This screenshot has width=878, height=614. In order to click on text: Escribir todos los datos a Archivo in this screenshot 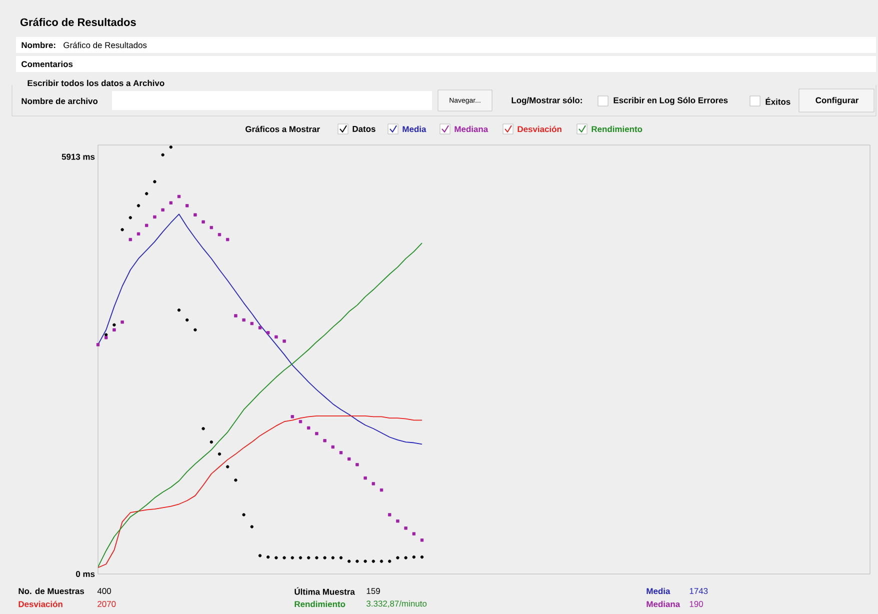, I will do `click(96, 83)`.